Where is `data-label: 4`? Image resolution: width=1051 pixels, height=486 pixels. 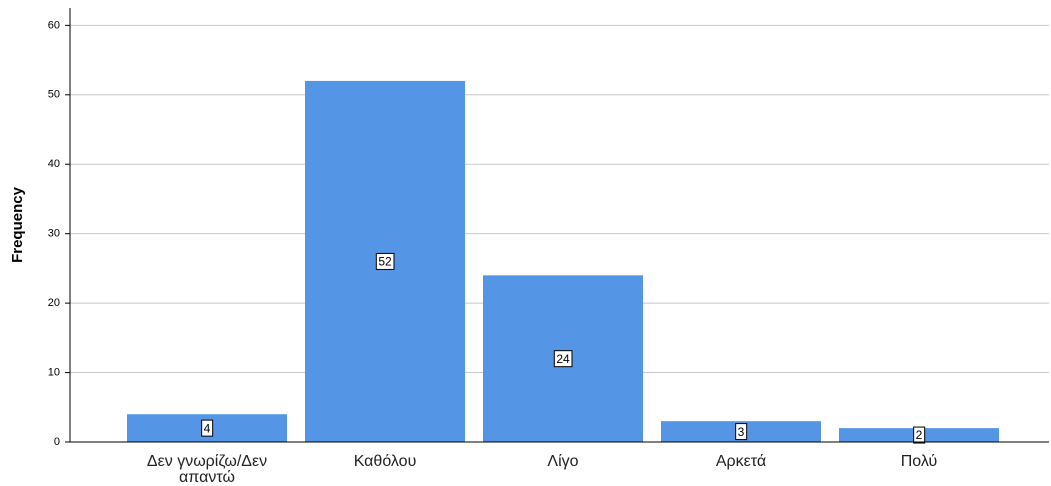 data-label: 4 is located at coordinates (207, 428).